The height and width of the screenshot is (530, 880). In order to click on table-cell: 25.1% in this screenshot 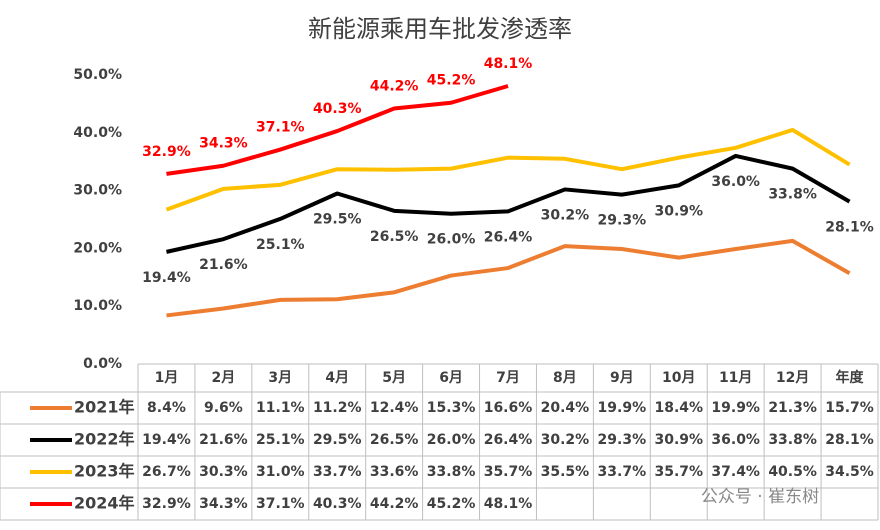, I will do `click(280, 440)`.